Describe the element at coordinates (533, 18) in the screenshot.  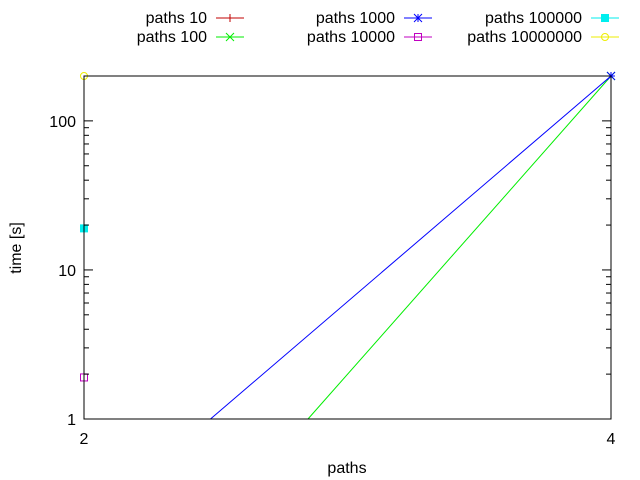
I see `legend-label: paths 100000` at that location.